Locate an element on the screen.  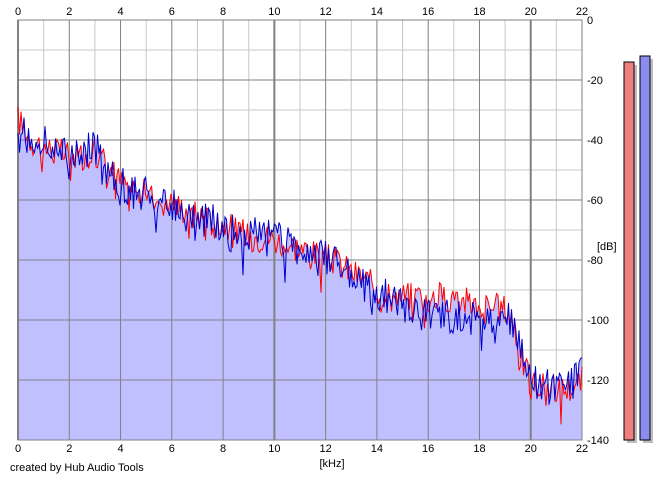
y-tick-label: -20 is located at coordinates (595, 81).